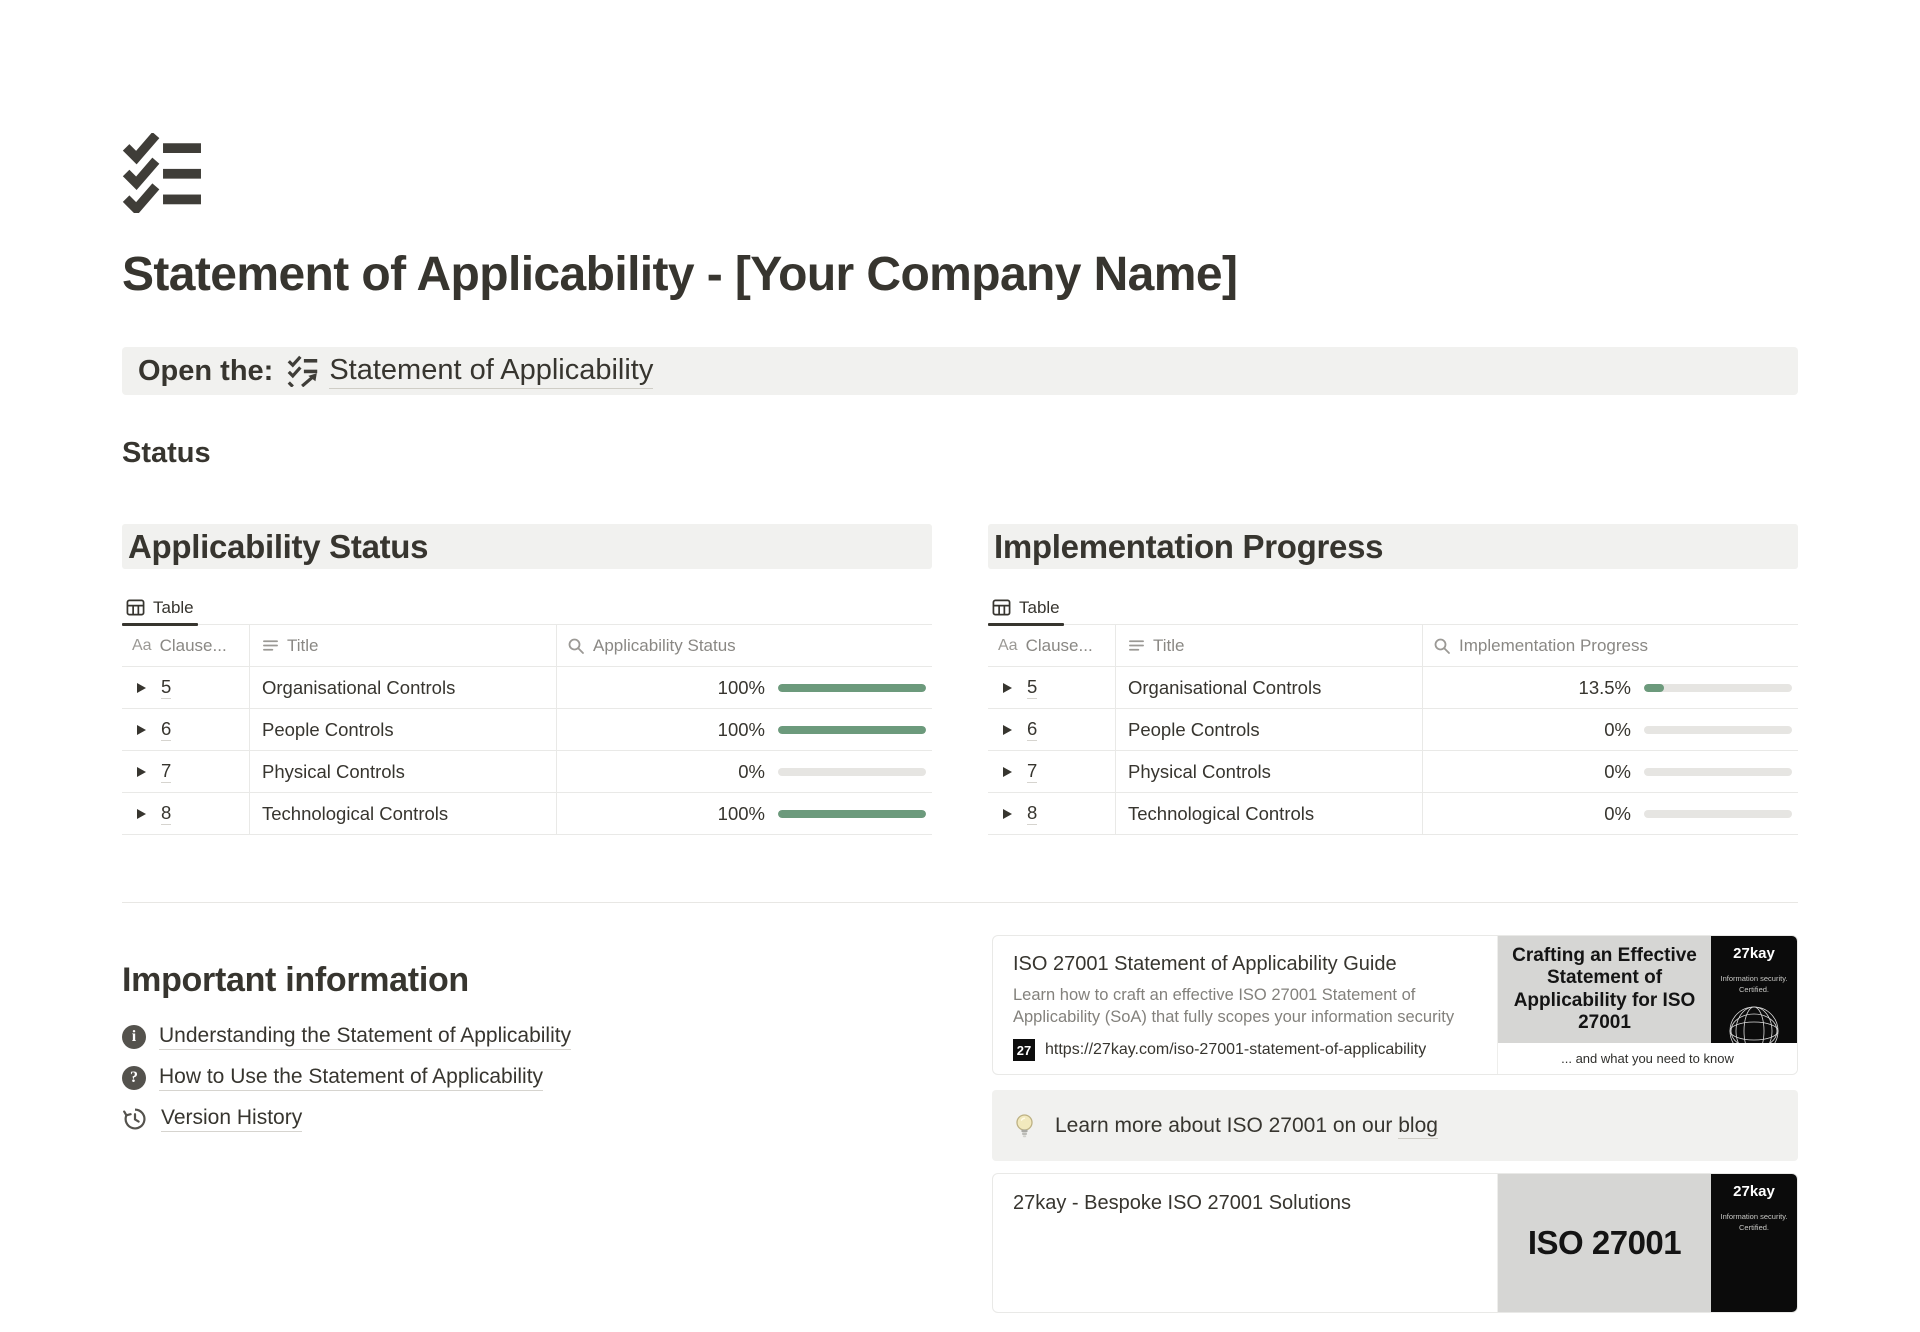 This screenshot has height=1332, width=1920. What do you see at coordinates (1189, 546) in the screenshot?
I see `table-heading: Implementation Progress` at bounding box center [1189, 546].